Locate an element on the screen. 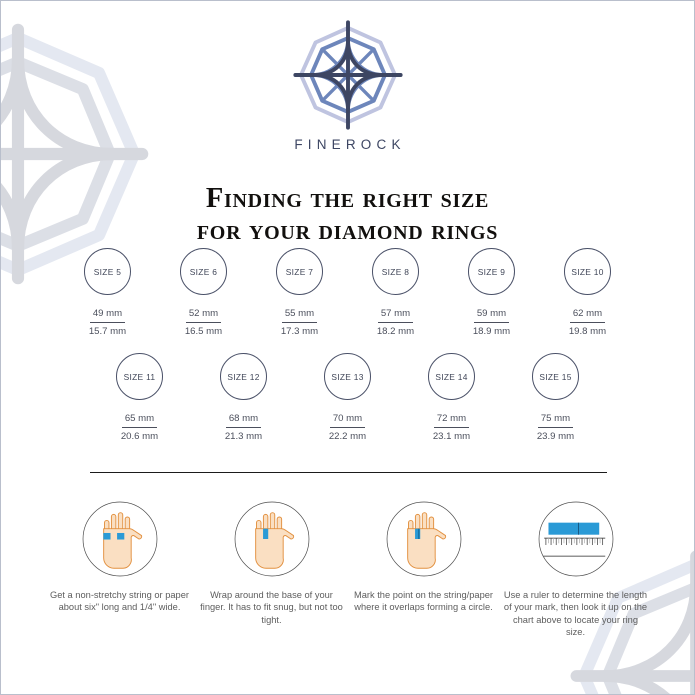 The image size is (695, 695). ring-size-label: SIZE 13 is located at coordinates (347, 376).